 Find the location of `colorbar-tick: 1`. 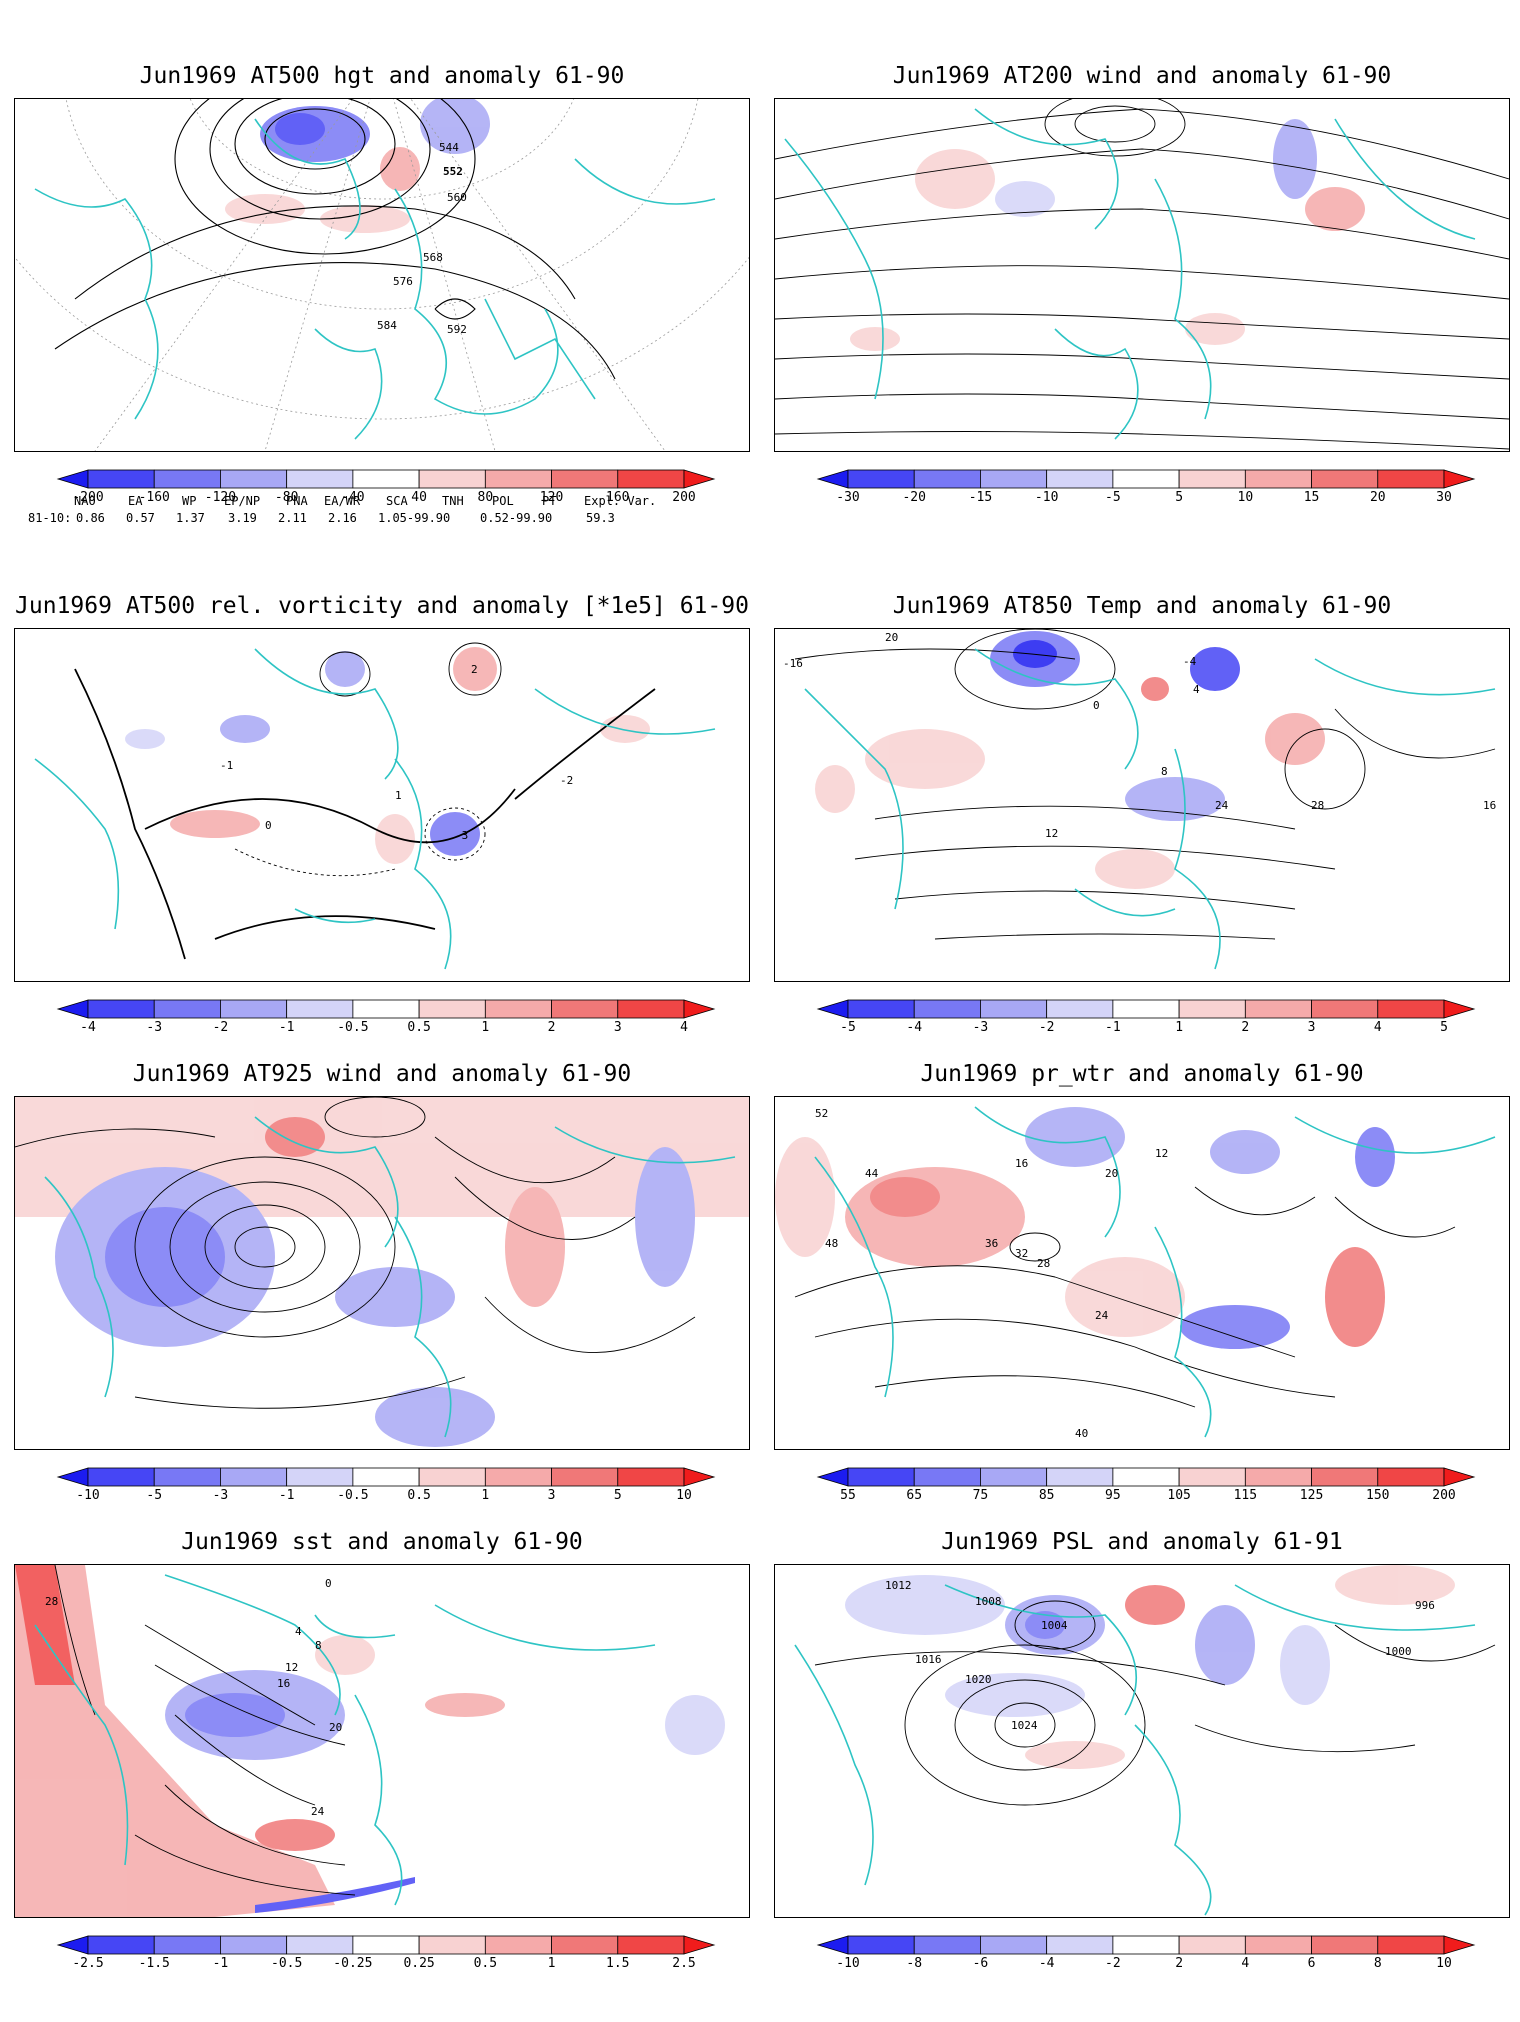

colorbar-tick: 1 is located at coordinates (551, 1963).